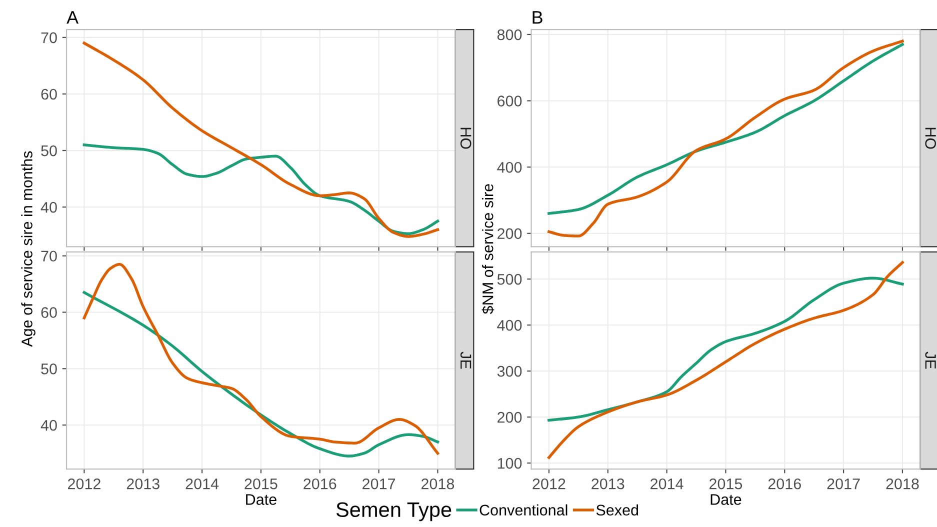  Describe the element at coordinates (509, 34) in the screenshot. I see `y-tick-label: 800` at that location.